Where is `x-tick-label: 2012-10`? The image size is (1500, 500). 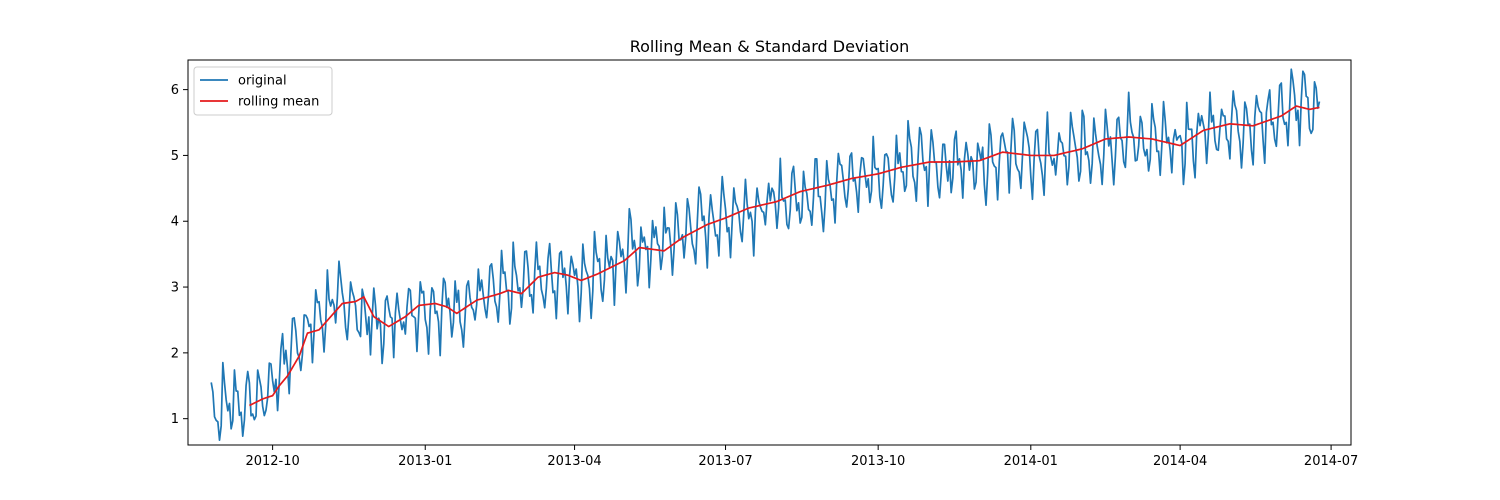
x-tick-label: 2012-10 is located at coordinates (272, 461).